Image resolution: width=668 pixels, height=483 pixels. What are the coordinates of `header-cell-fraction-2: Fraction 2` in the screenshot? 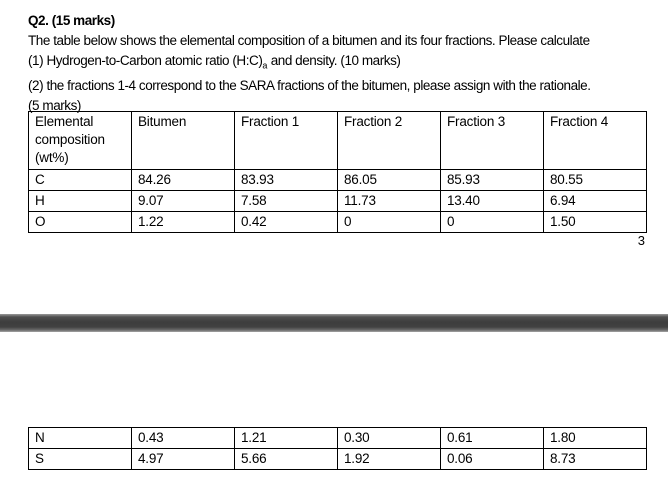 It's located at (389, 140).